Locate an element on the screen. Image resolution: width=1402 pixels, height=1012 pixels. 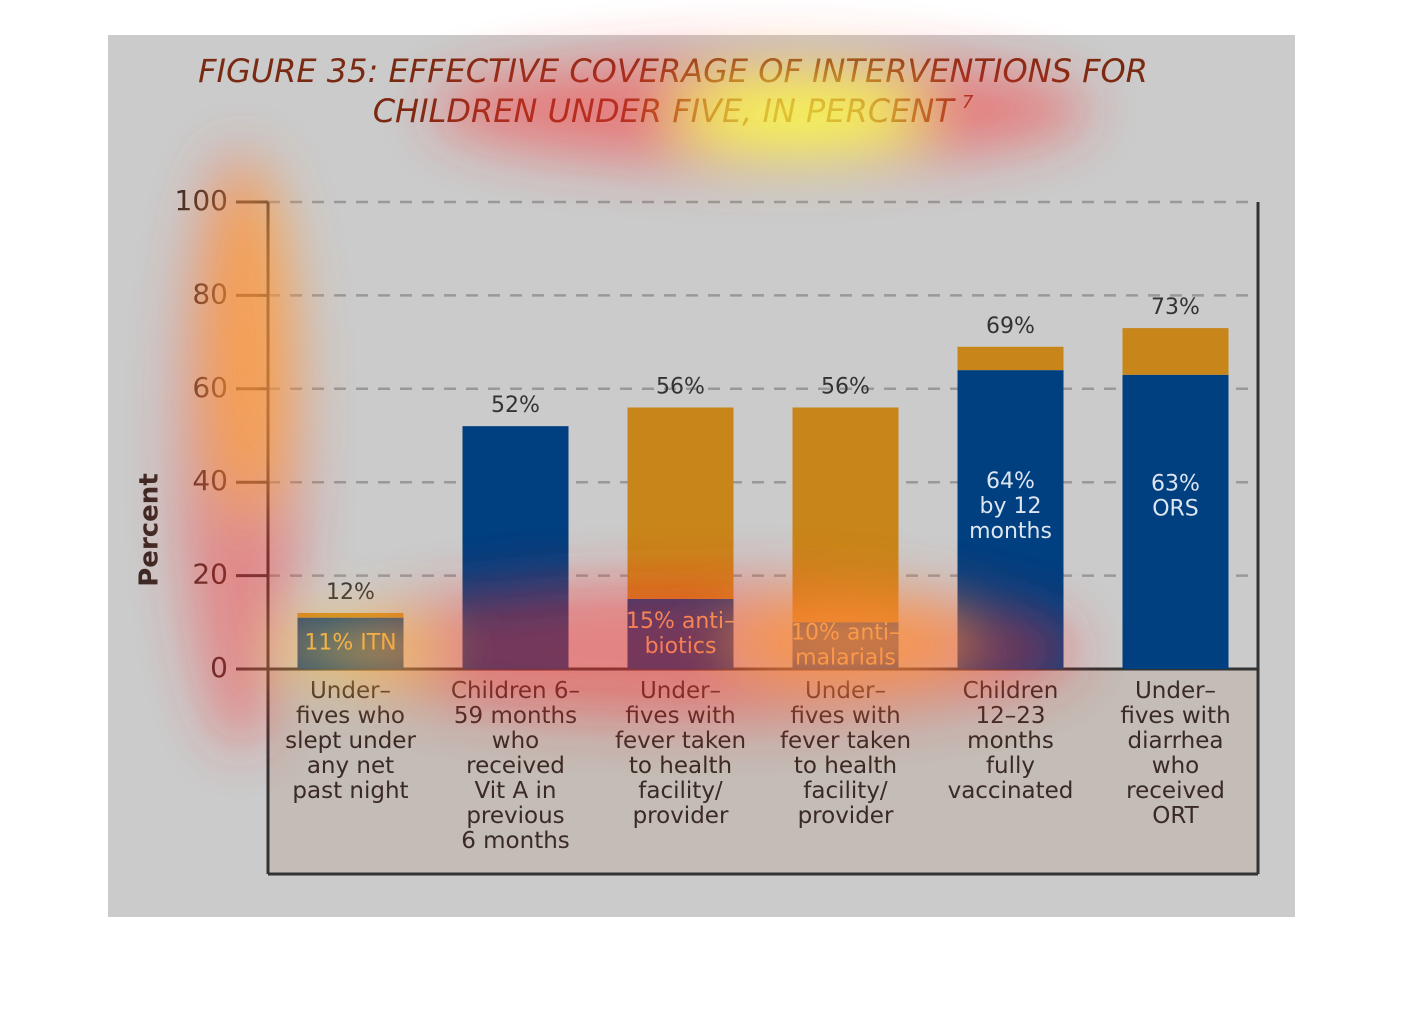
bar-inner-label: 10% anti– malarials is located at coordinates (845, 646).